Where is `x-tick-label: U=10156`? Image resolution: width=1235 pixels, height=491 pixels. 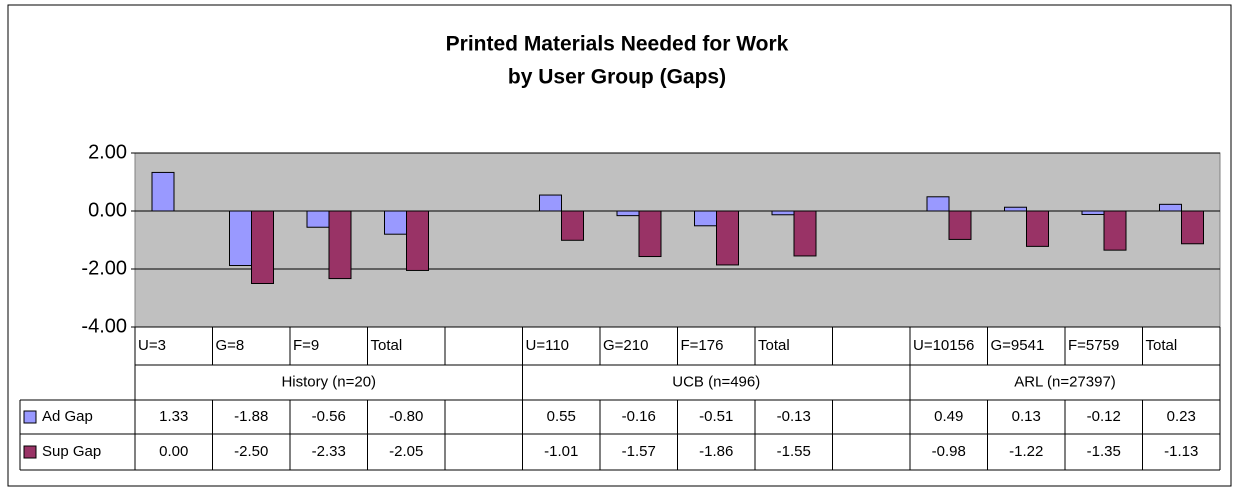 x-tick-label: U=10156 is located at coordinates (943, 345).